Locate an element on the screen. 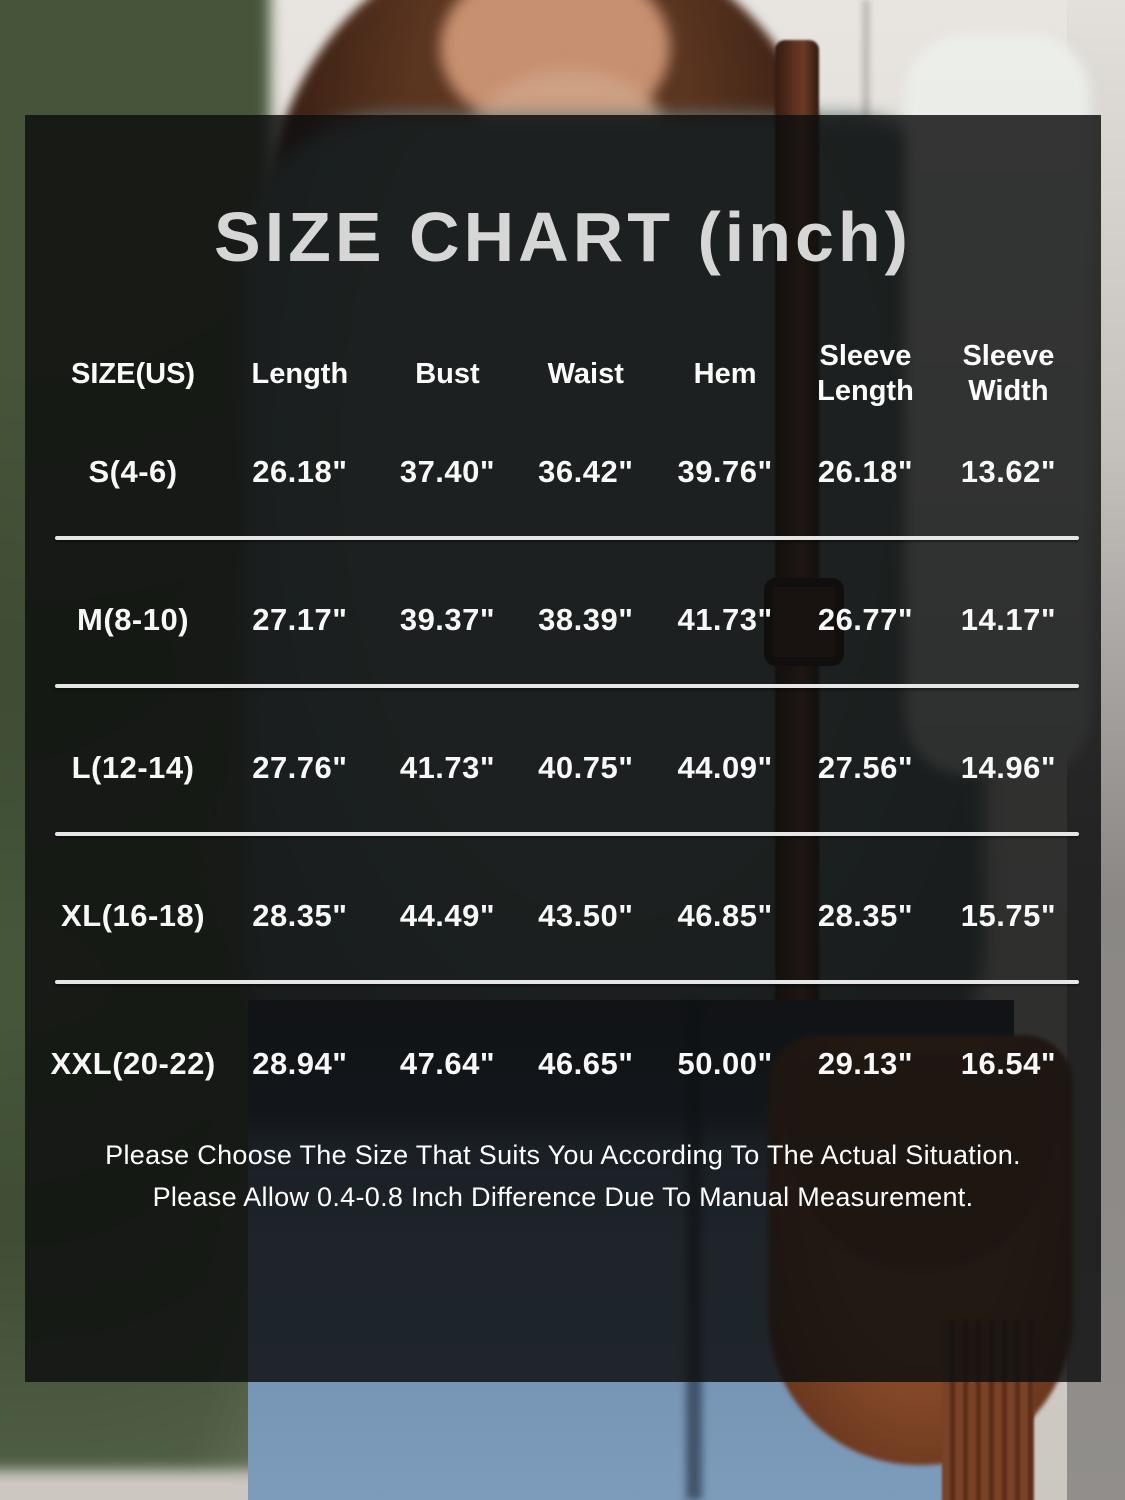  page-title: SIZE CHART (inch) is located at coordinates (563, 237).